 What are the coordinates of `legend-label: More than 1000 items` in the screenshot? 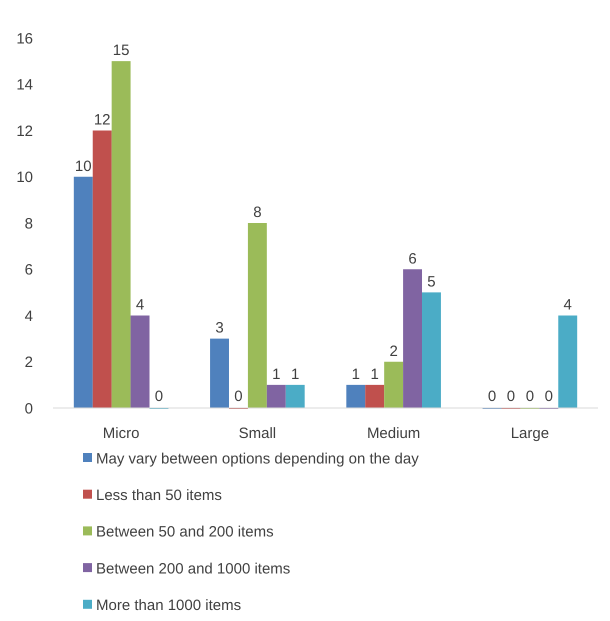 It's located at (169, 605).